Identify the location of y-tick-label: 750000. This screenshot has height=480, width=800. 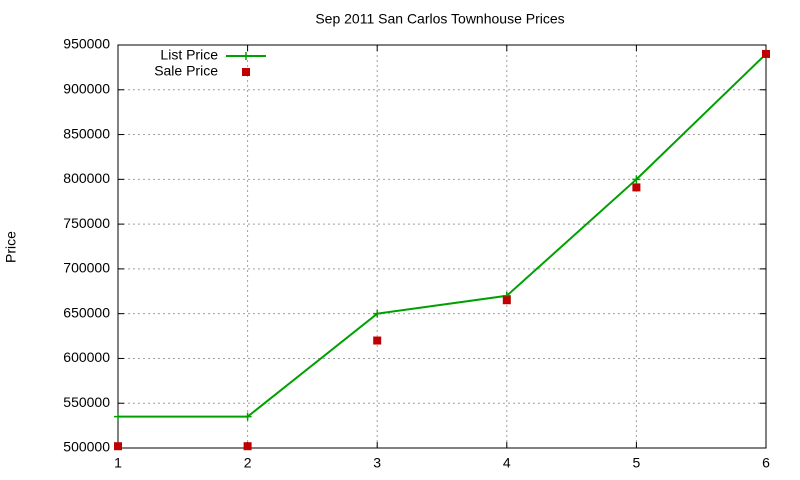
(86, 223).